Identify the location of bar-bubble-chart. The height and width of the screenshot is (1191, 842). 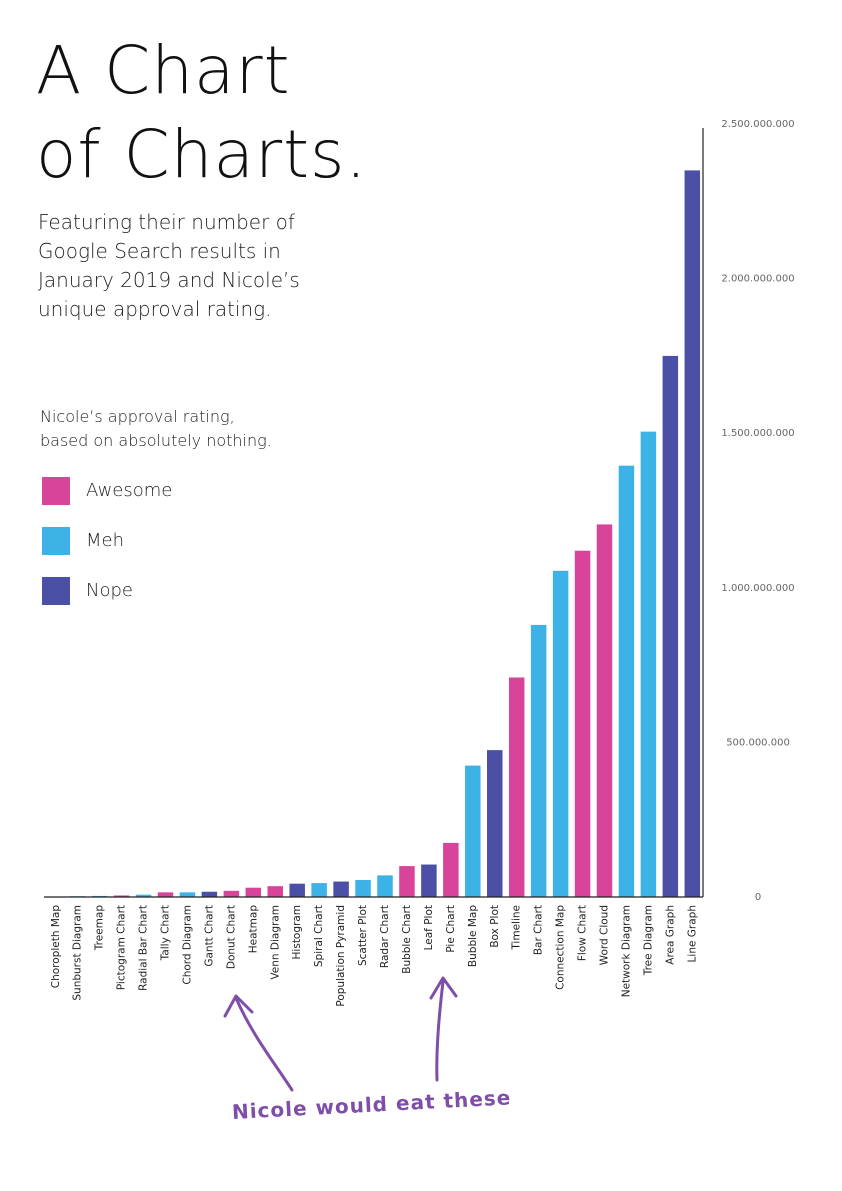
(407, 881).